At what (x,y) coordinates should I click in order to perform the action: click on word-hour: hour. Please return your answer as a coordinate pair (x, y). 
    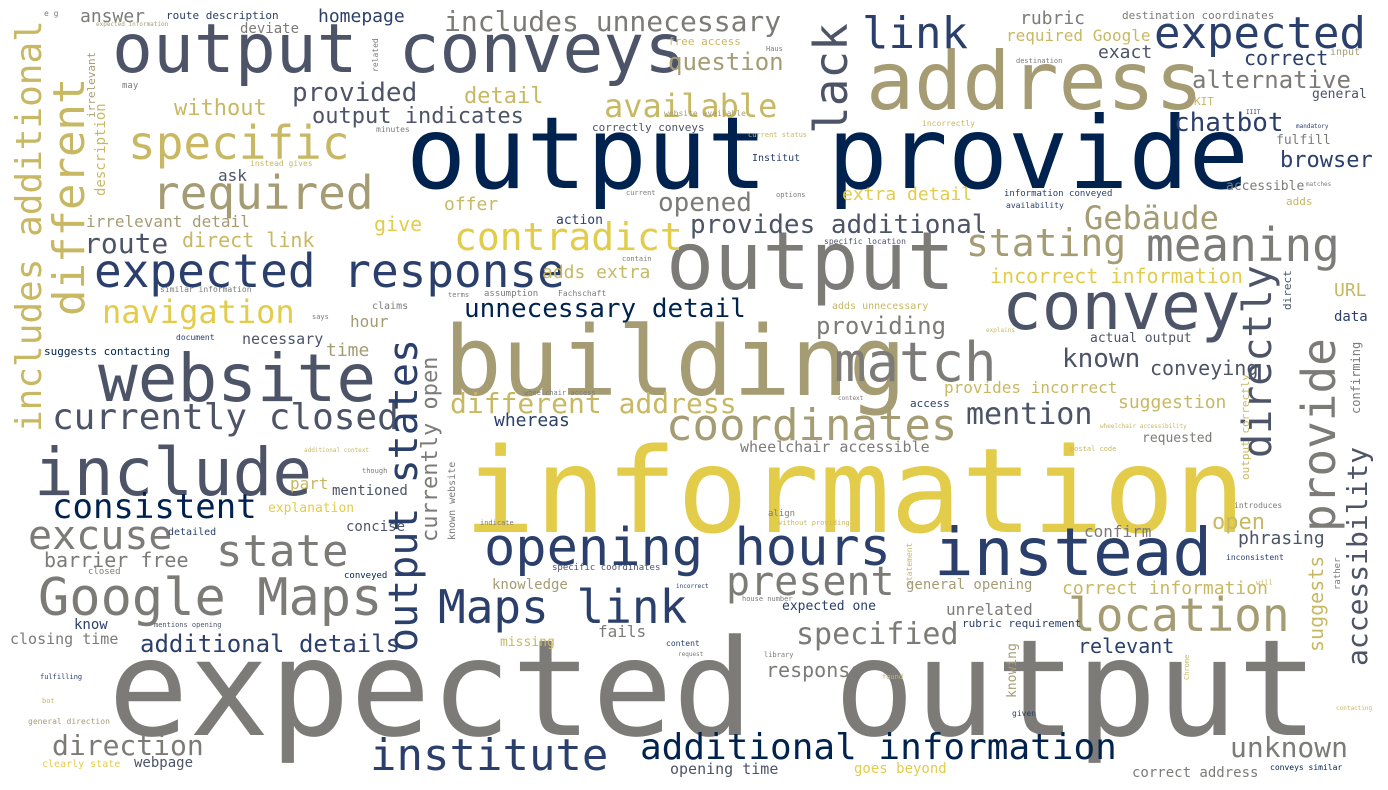
    Looking at the image, I should click on (369, 321).